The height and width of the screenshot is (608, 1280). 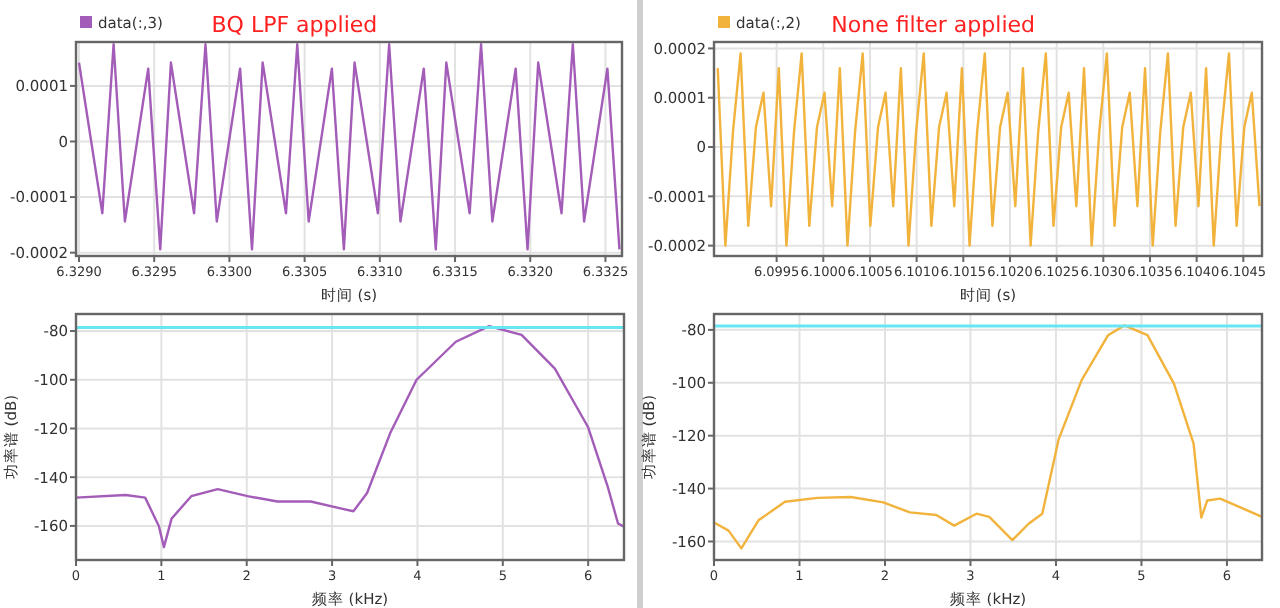 I want to click on chart-title: BQ LPF applied, so click(x=294, y=25).